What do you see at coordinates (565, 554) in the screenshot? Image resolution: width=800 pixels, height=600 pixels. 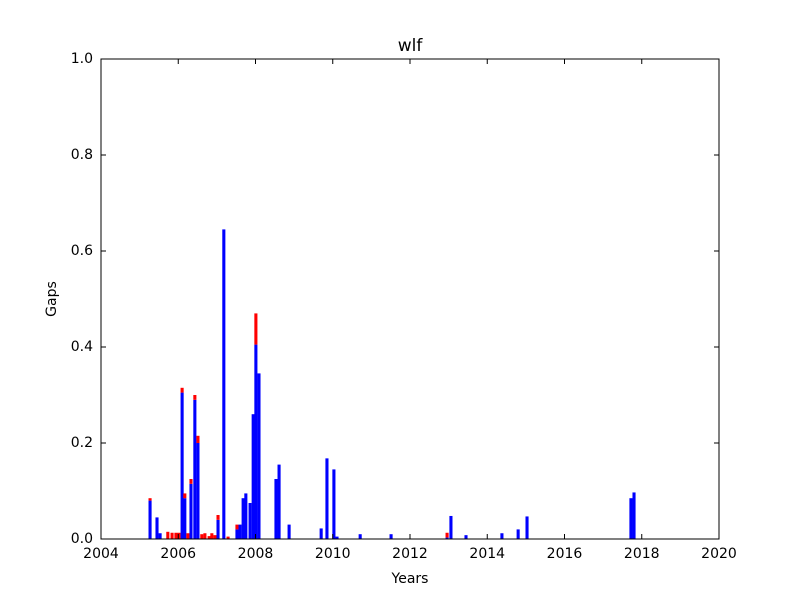 I see `x-tick-label: 2016` at bounding box center [565, 554].